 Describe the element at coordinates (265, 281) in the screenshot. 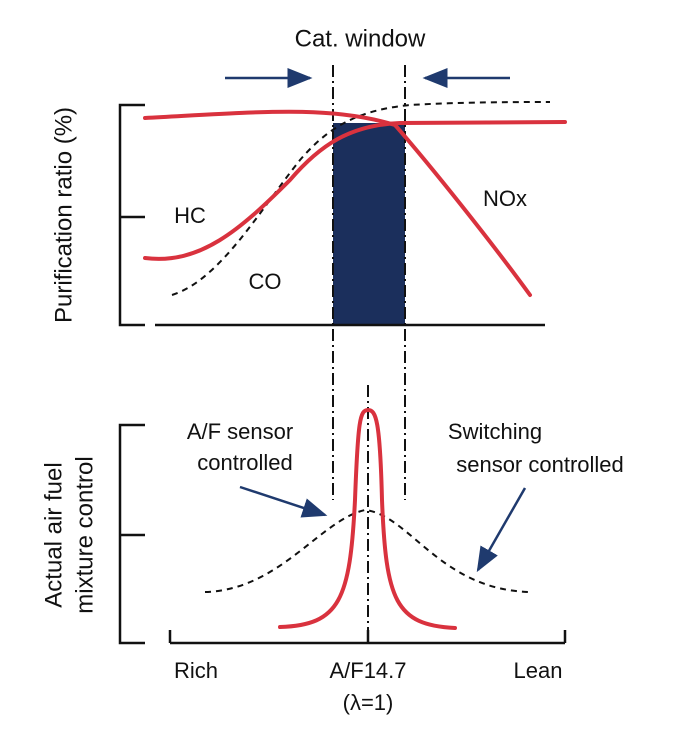

I see `curve-label: CO` at that location.